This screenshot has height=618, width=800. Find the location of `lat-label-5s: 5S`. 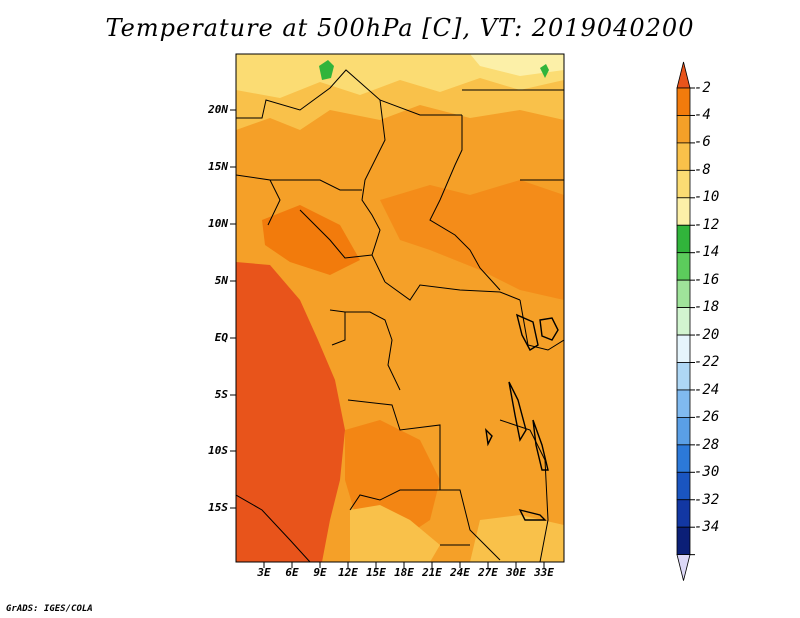

lat-label-5s: 5S is located at coordinates (221, 394).